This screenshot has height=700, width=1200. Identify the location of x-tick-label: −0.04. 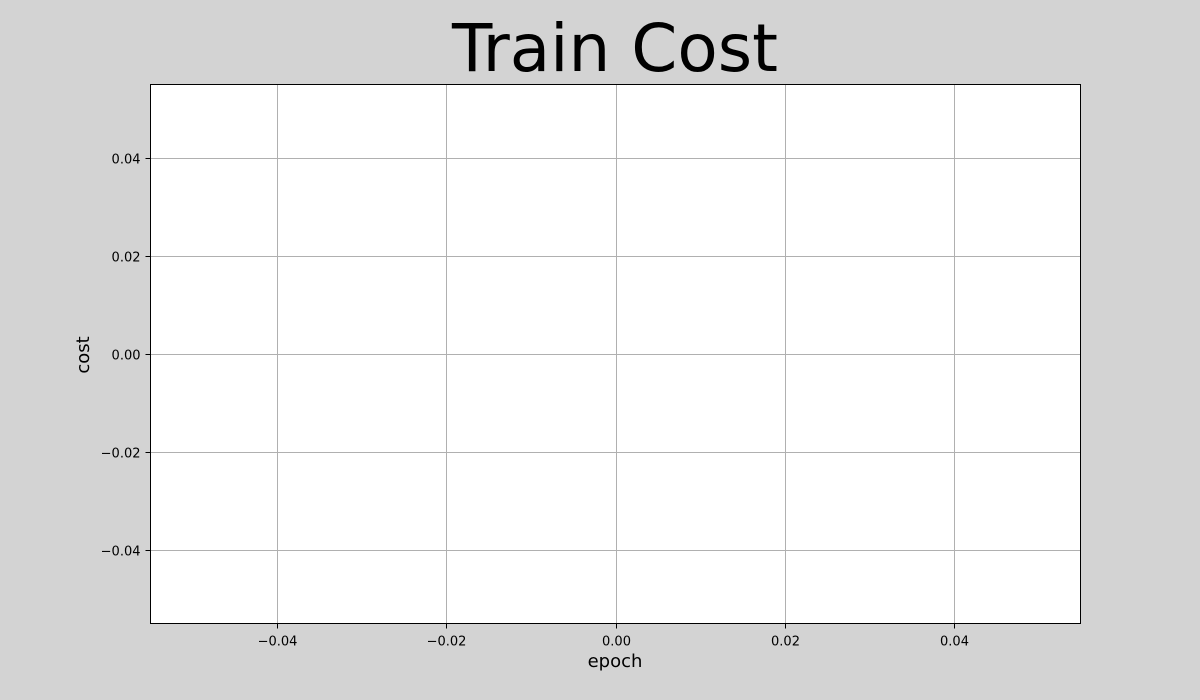
(278, 642).